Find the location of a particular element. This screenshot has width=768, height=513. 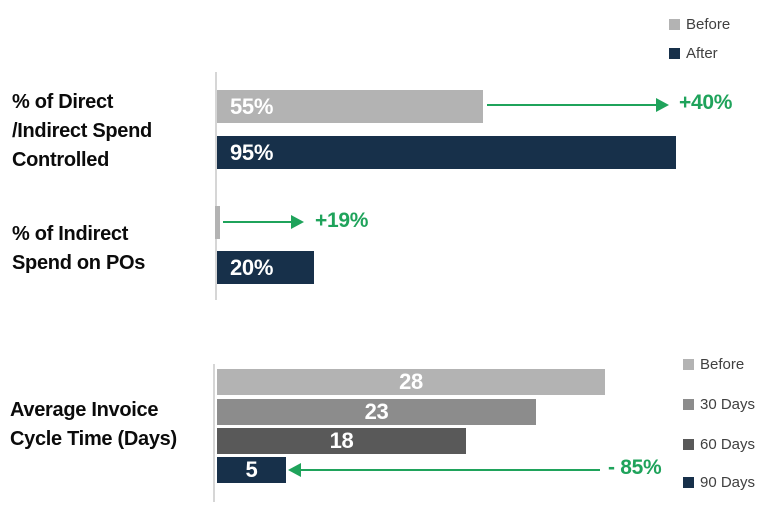

annotation-plus19: +19% is located at coordinates (342, 220).